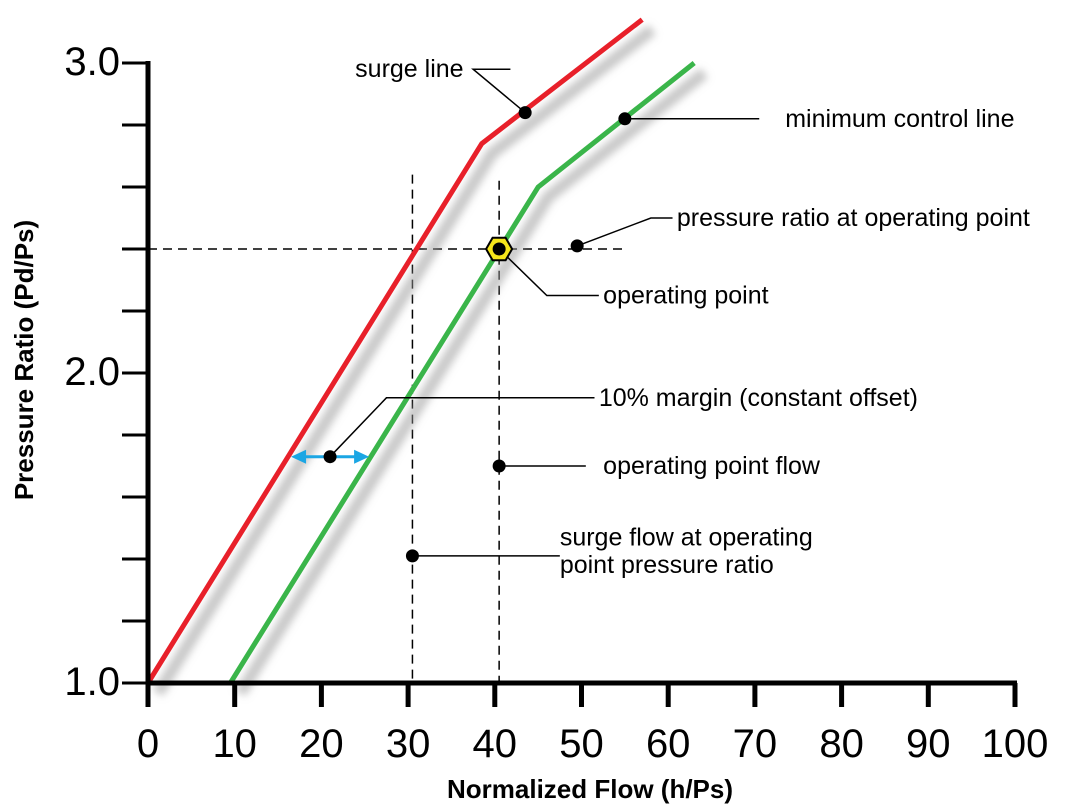  What do you see at coordinates (362, 456) in the screenshot?
I see `margin-arrow-right-head` at bounding box center [362, 456].